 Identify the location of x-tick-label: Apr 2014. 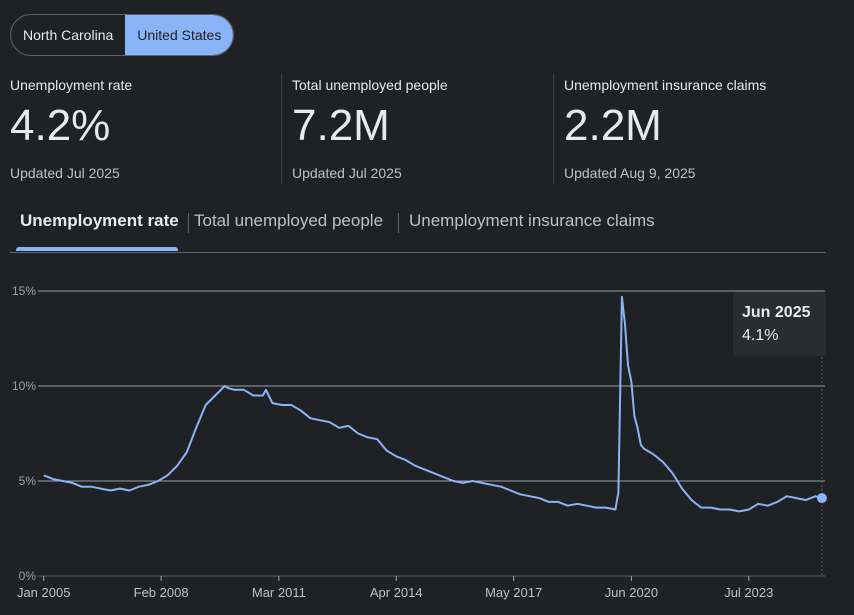
(396, 592).